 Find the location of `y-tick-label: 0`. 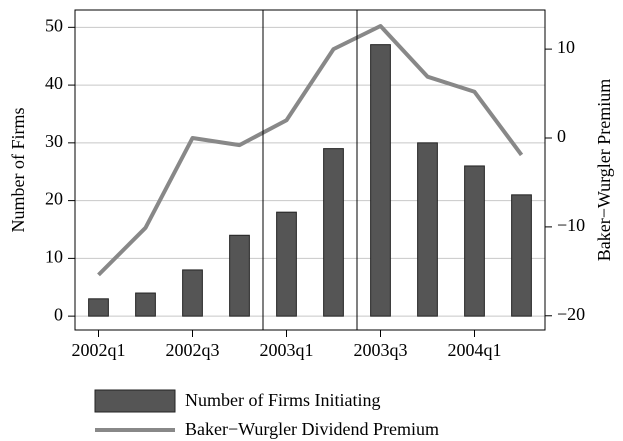

y-tick-label: 0 is located at coordinates (58, 314).